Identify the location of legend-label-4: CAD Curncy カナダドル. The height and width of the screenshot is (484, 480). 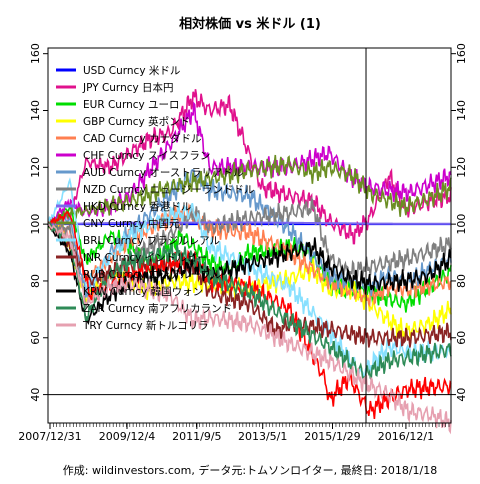
(142, 138).